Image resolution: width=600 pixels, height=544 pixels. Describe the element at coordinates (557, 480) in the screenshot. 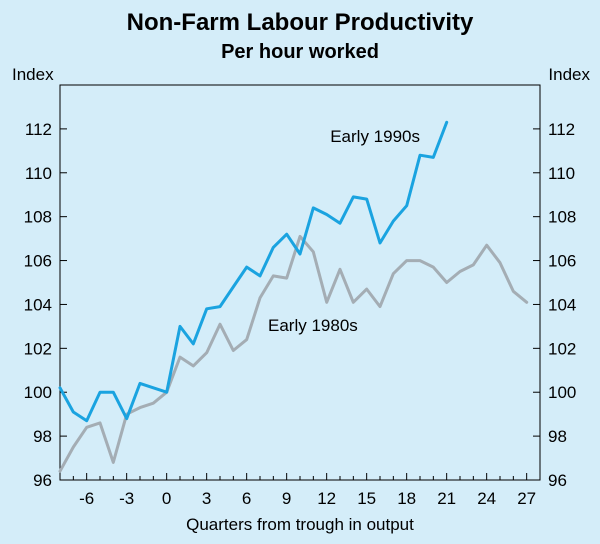

I see `y-tick-label-right: 96` at that location.